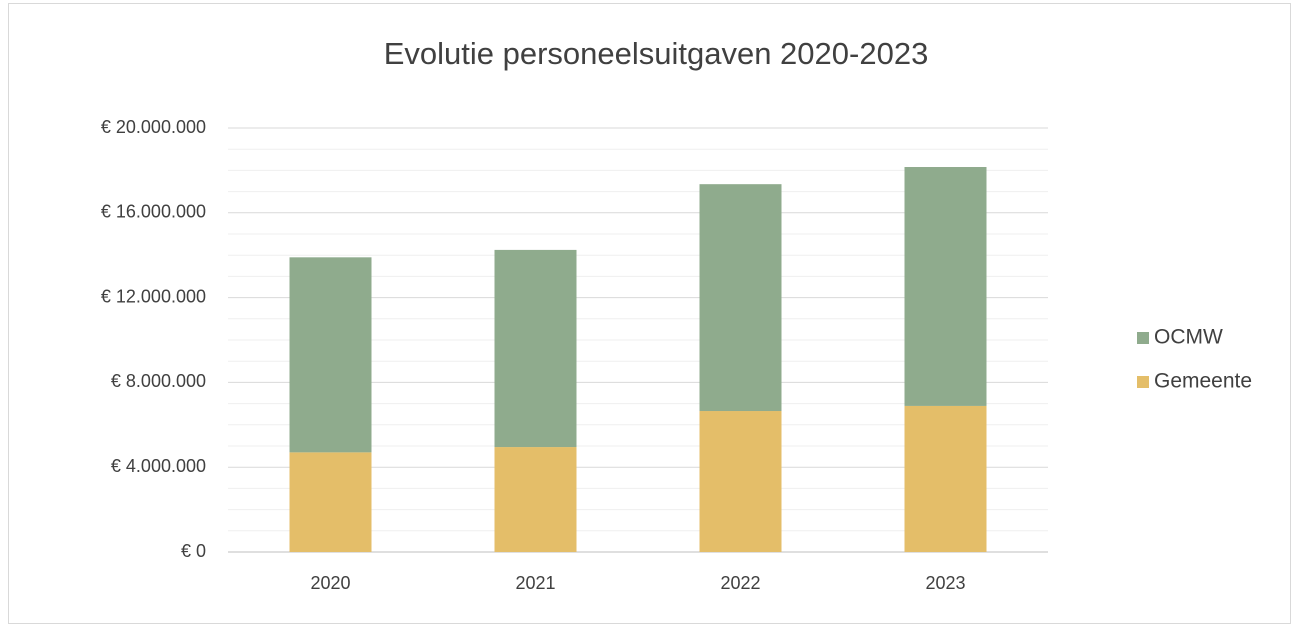  Describe the element at coordinates (158, 381) in the screenshot. I see `y-tick-label: € 8.000.000` at that location.